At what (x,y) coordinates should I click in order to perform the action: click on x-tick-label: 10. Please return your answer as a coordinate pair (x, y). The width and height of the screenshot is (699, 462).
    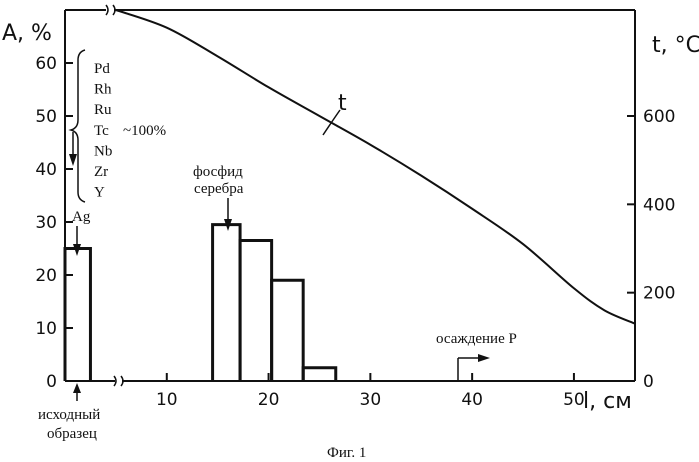
    Looking at the image, I should click on (167, 400).